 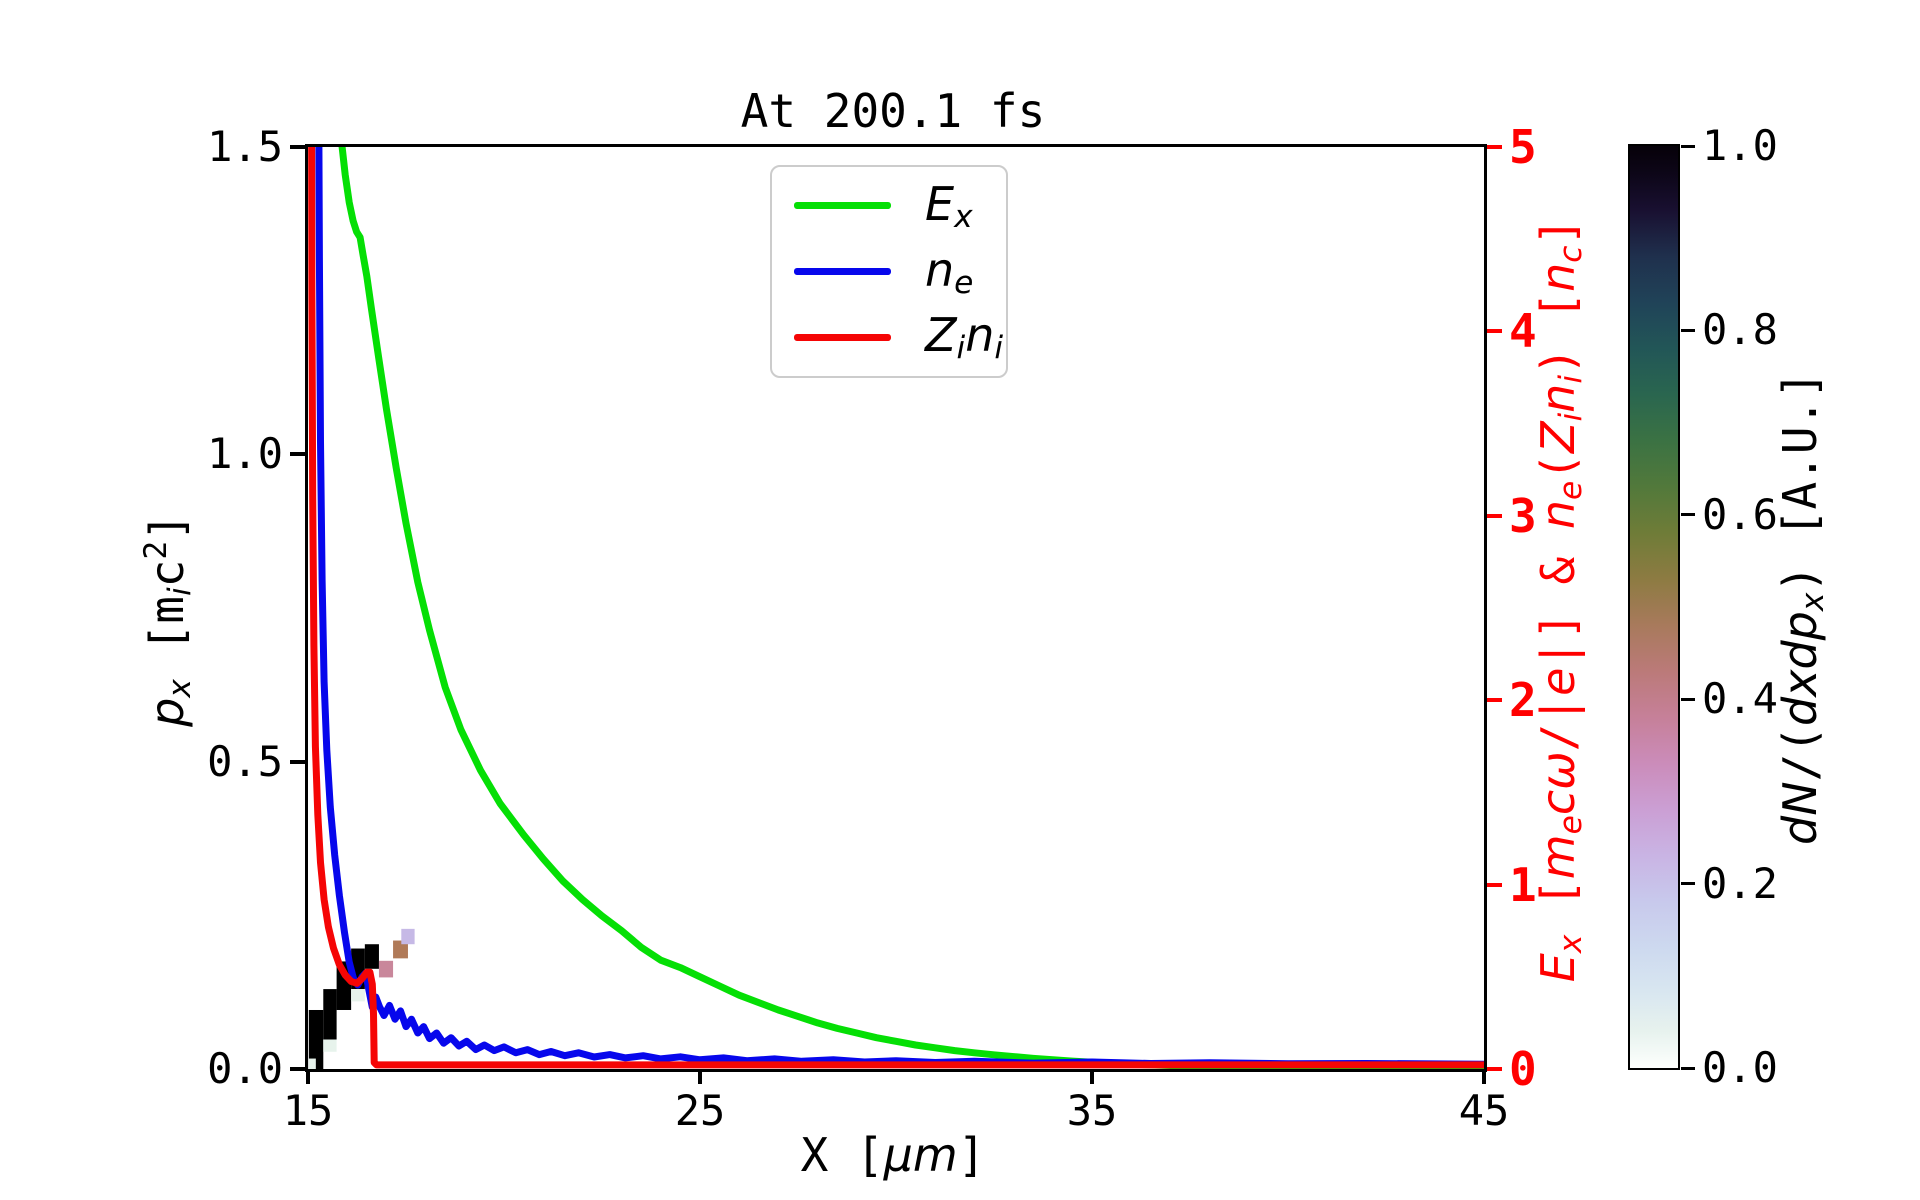 What do you see at coordinates (700, 1110) in the screenshot?
I see `x-tick-label: 25` at bounding box center [700, 1110].